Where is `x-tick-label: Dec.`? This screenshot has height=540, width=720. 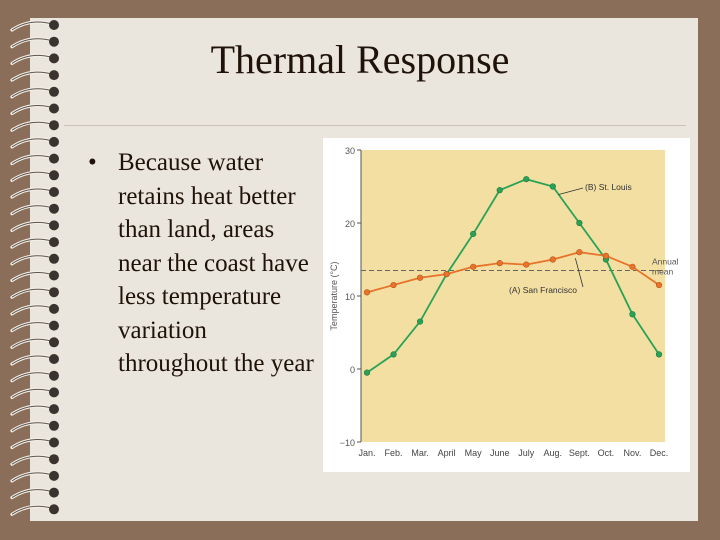 x-tick-label: Dec. is located at coordinates (659, 453).